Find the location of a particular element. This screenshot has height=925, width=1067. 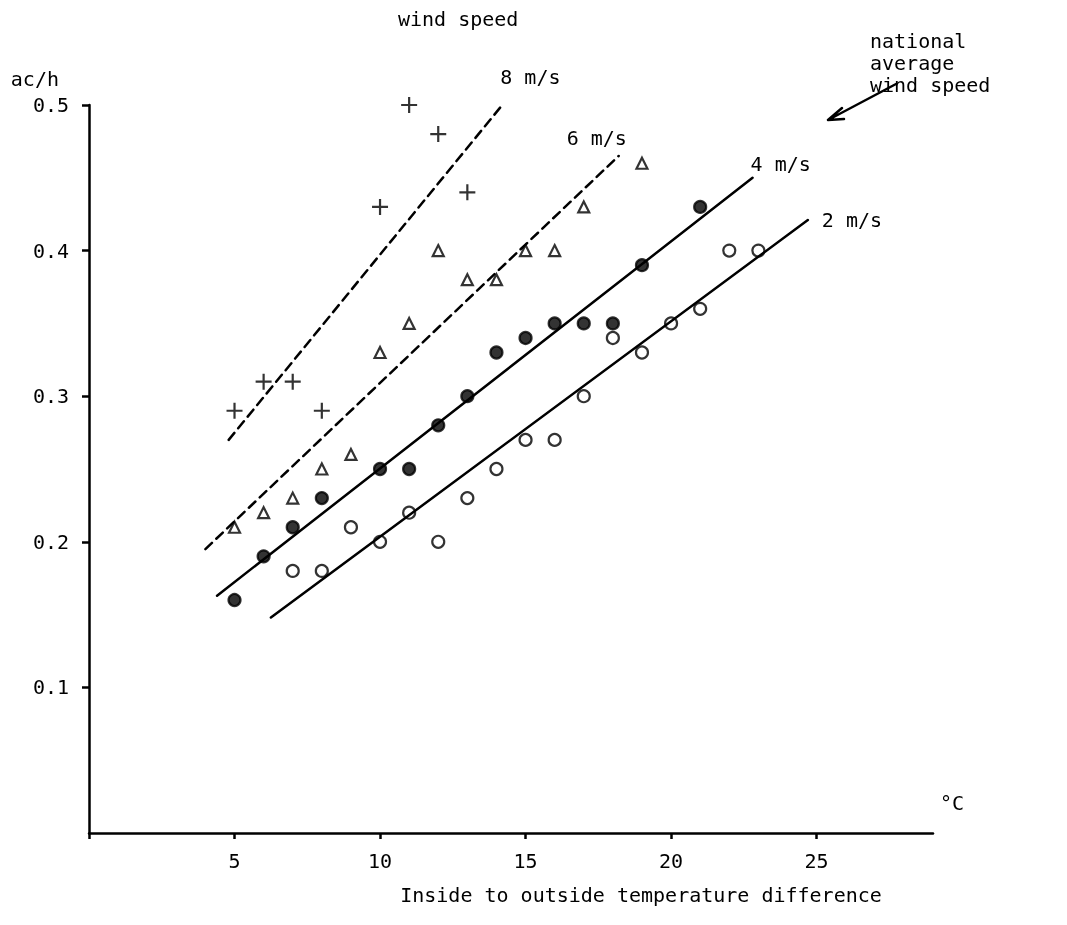

series-label: 6 m/s is located at coordinates (596, 137).